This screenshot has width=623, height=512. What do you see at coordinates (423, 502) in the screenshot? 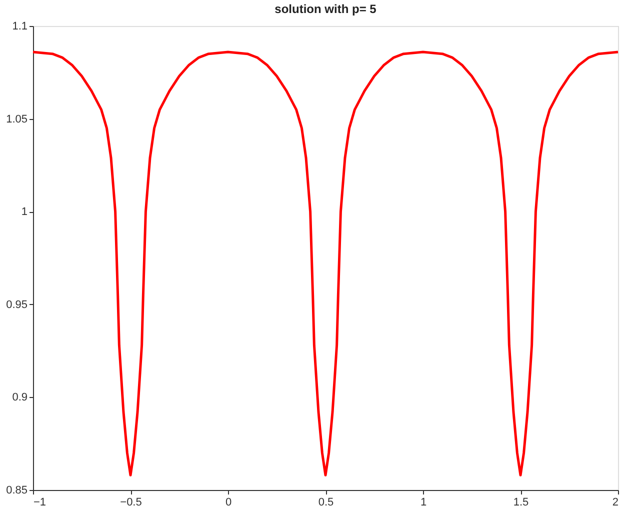
I see `x-tick-label: 1` at bounding box center [423, 502].